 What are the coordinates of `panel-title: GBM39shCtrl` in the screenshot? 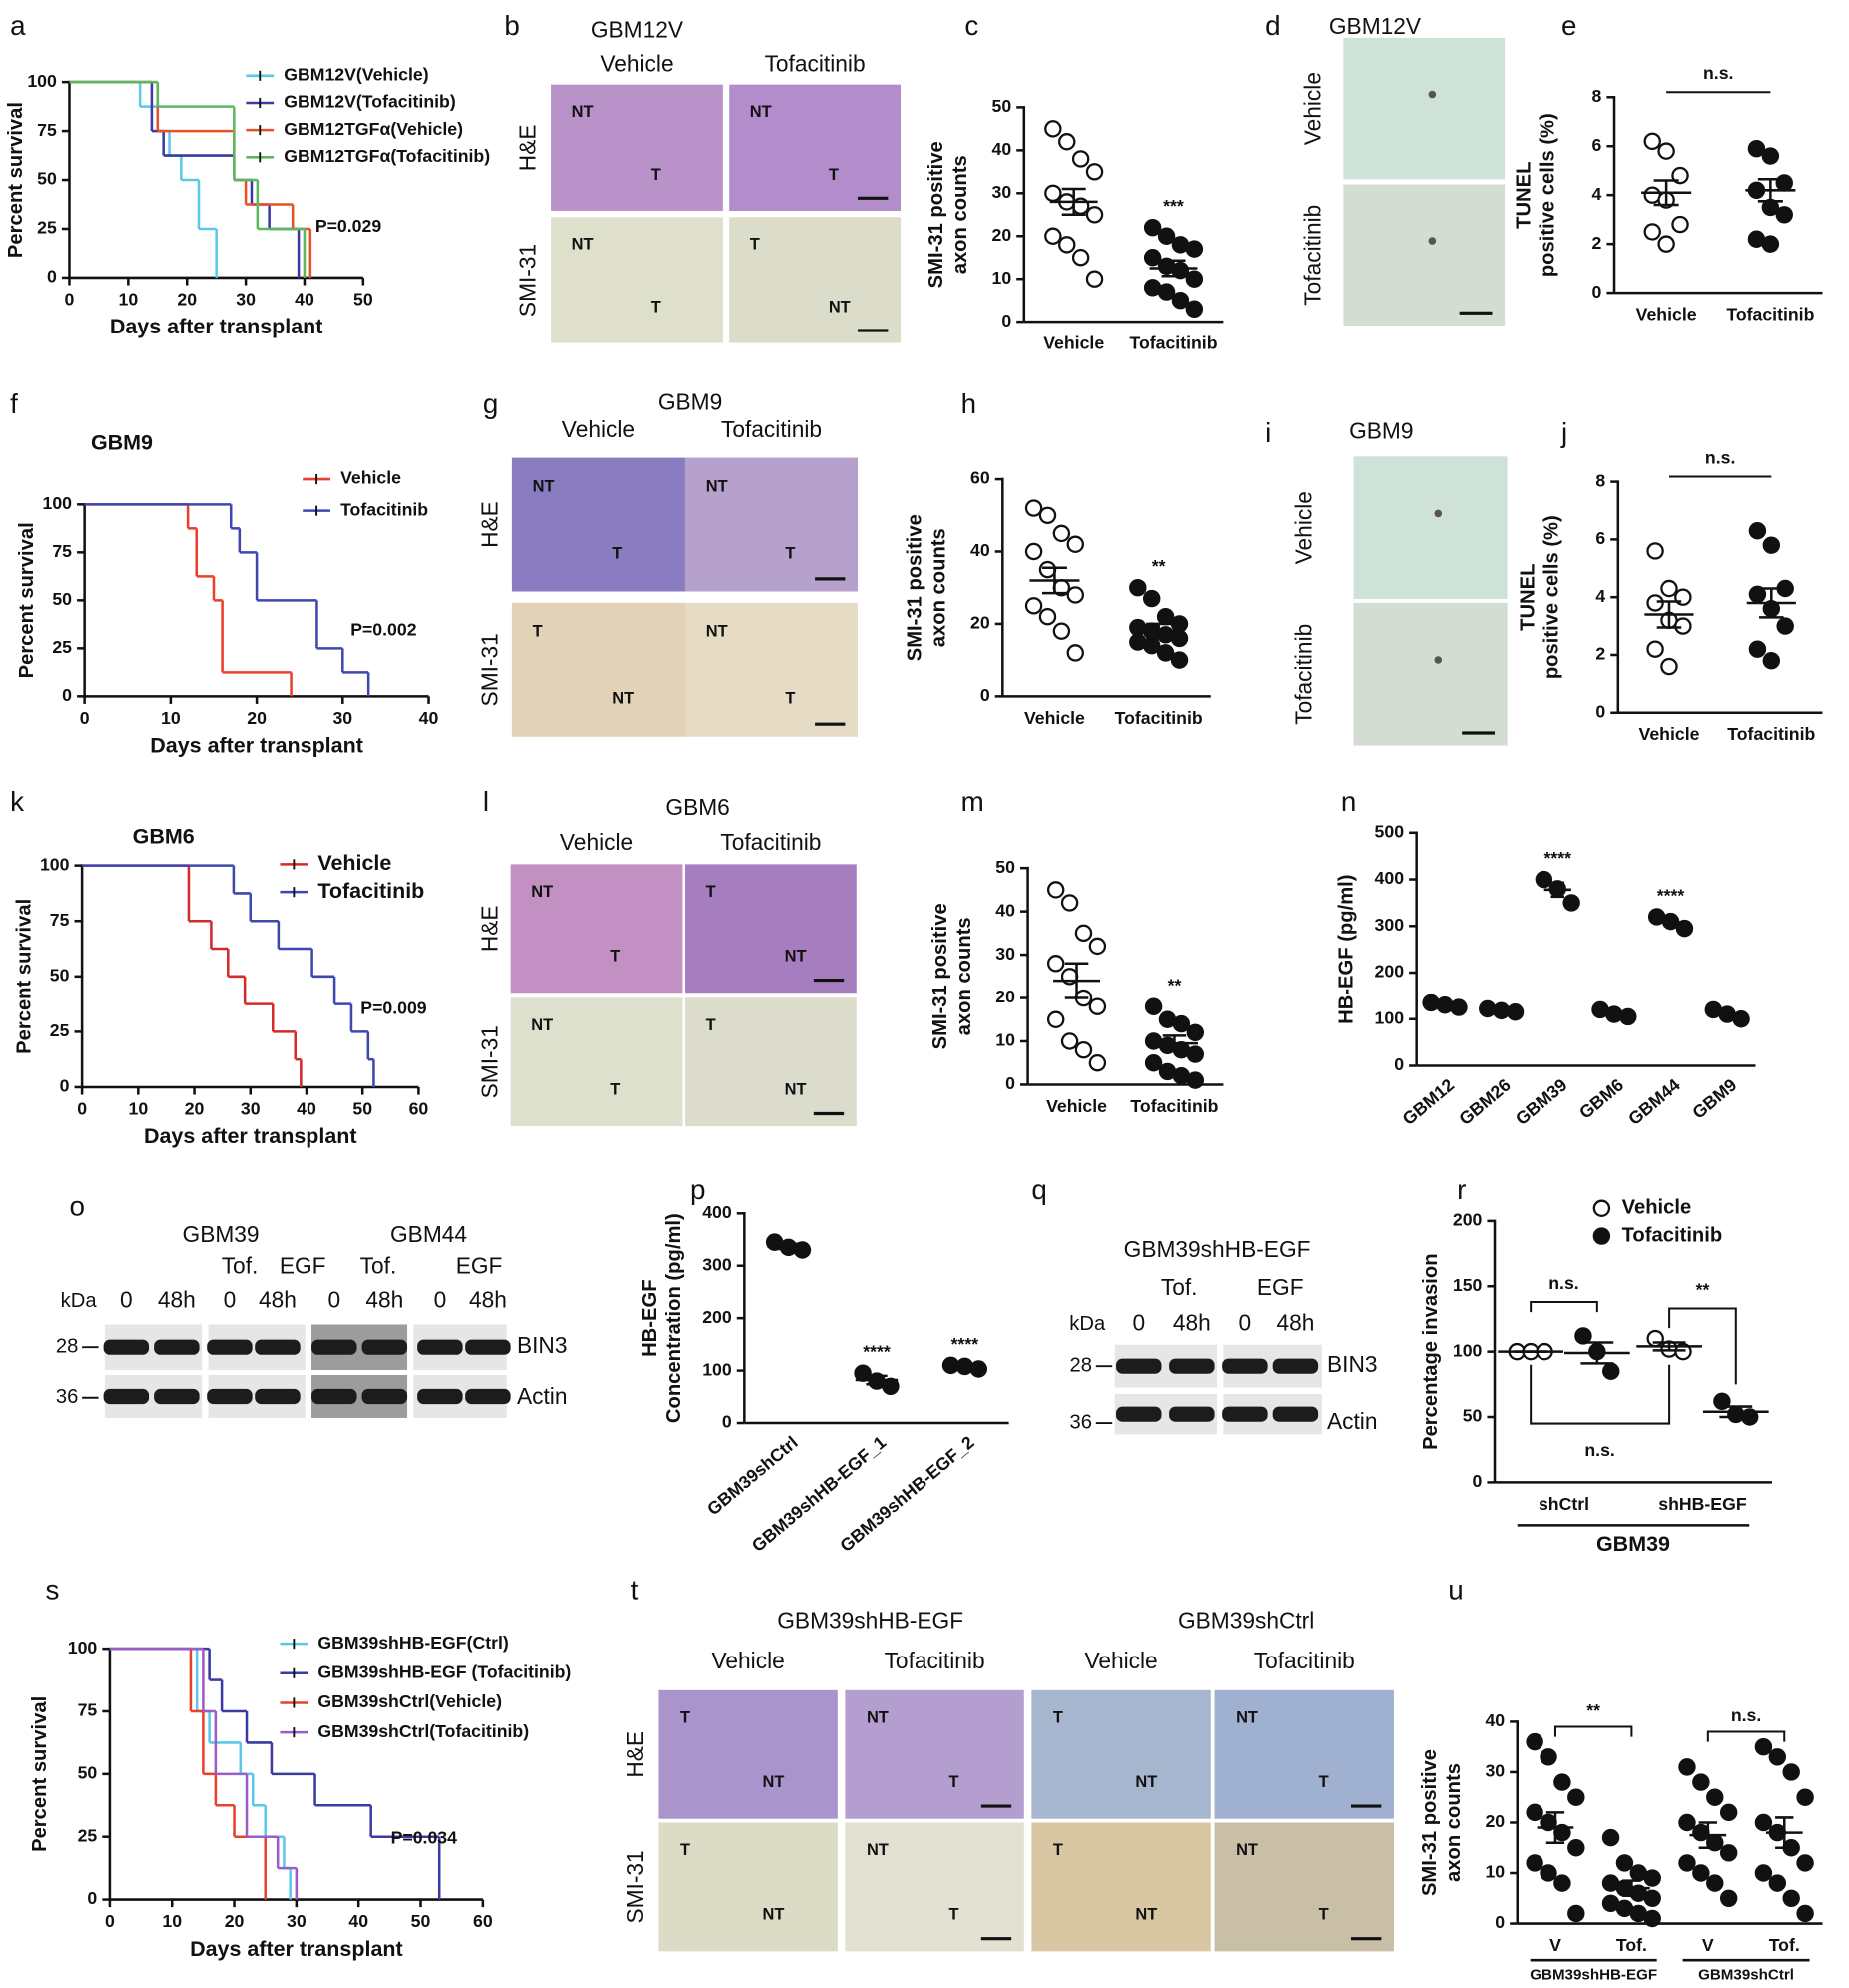 It's located at (1246, 1621).